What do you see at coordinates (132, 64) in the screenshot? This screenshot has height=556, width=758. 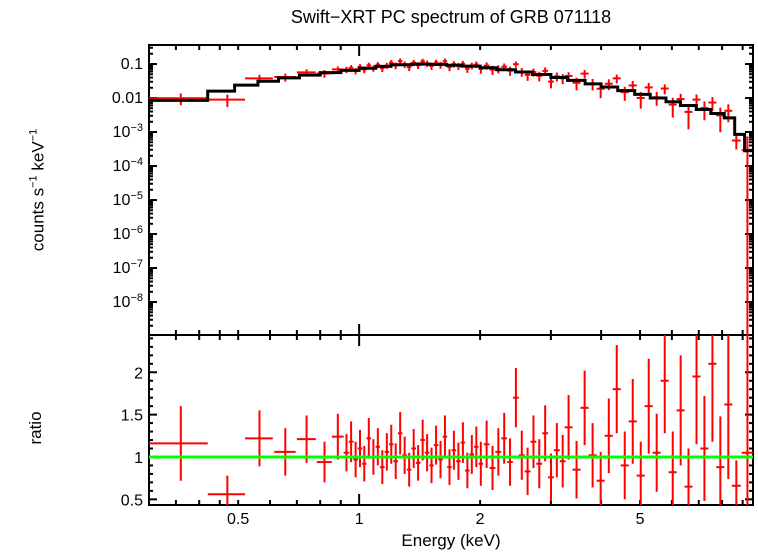 I see `svg-text: 0.1` at bounding box center [132, 64].